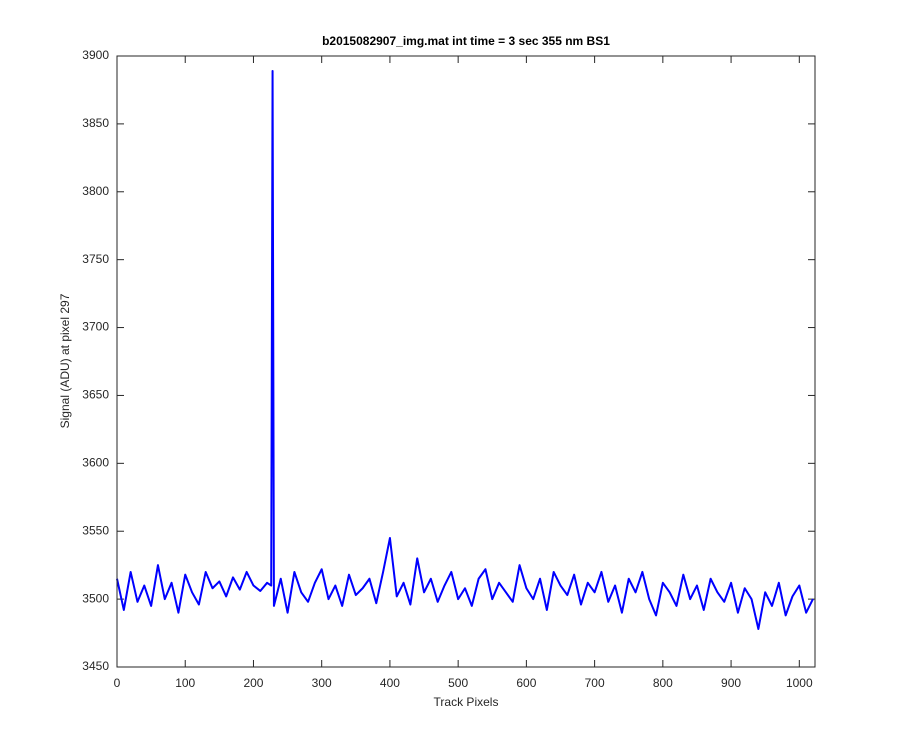 The image size is (900, 750). Describe the element at coordinates (95, 123) in the screenshot. I see `y-tick-label: 3850` at that location.